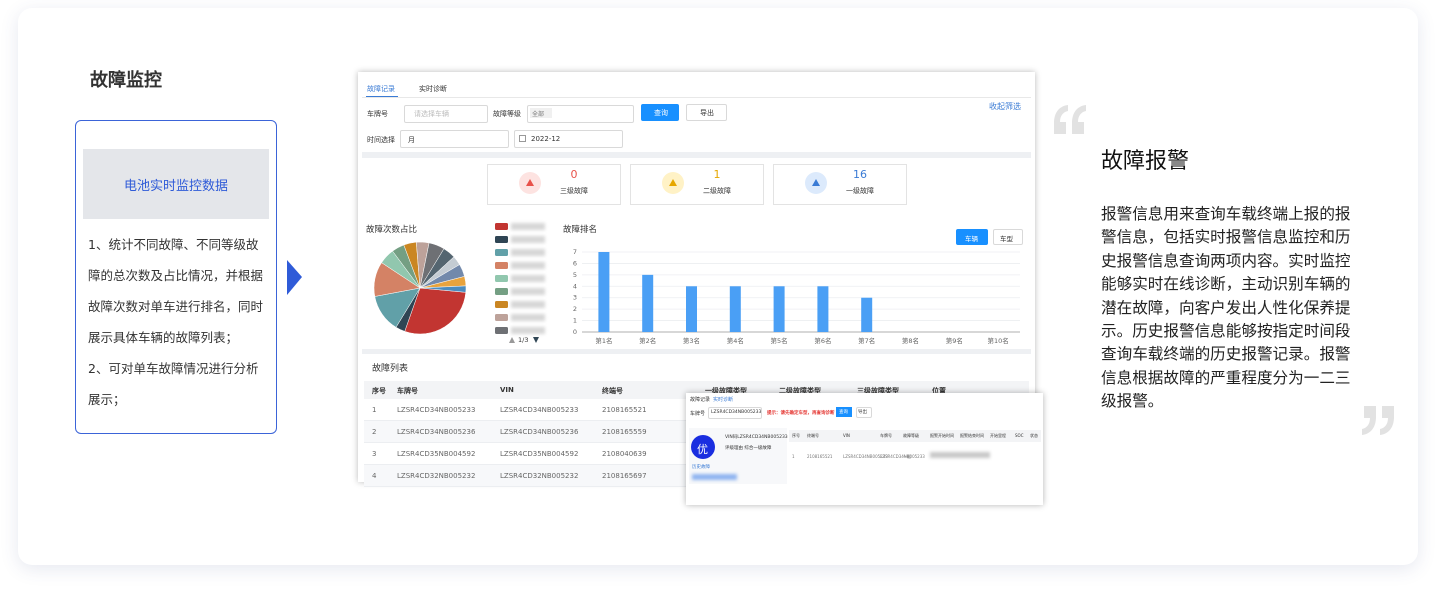 This screenshot has width=1436, height=596. I want to click on detail-cell: 1, so click(793, 456).